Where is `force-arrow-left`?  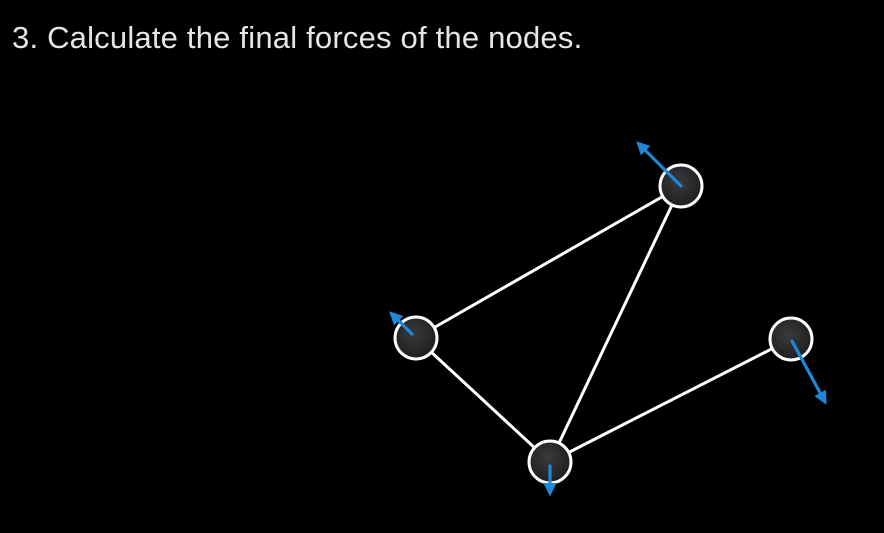
force-arrow-left is located at coordinates (401, 323).